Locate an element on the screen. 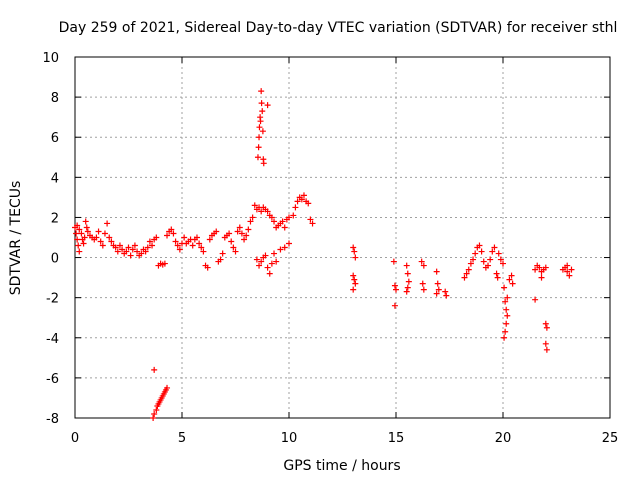 This screenshot has width=640, height=480. y-tick-label: 10 is located at coordinates (50, 58).